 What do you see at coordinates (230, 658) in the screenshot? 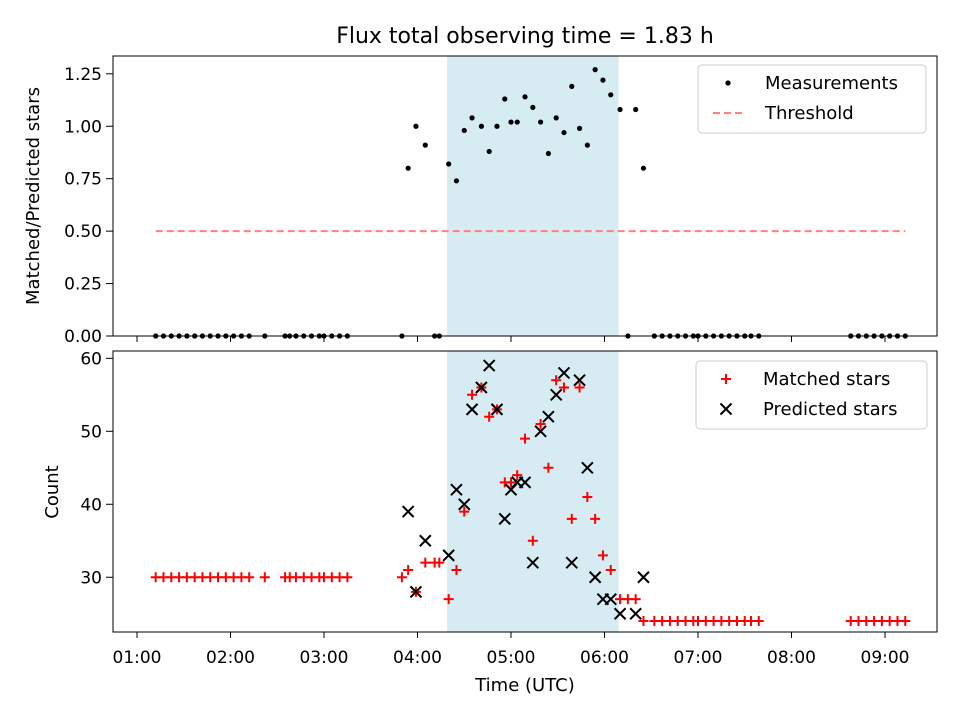
I see `x-tick-label: 02:00` at bounding box center [230, 658].